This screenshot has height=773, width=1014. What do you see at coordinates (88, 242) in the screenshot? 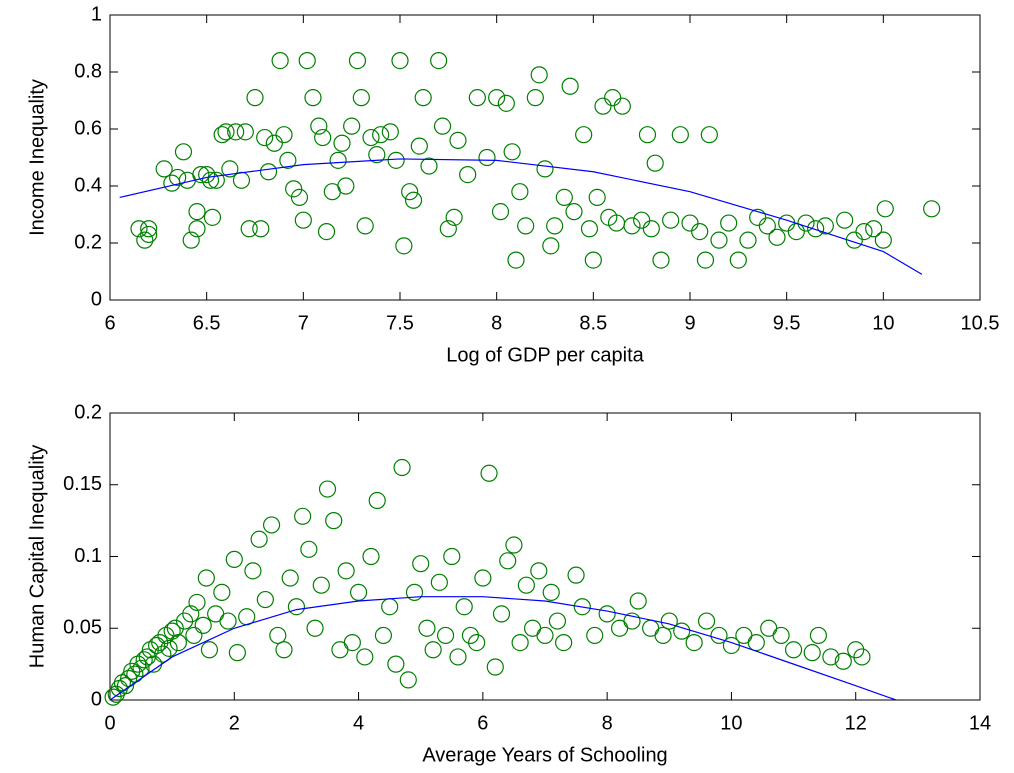
I see `y-tick-label: 0.2` at bounding box center [88, 242].